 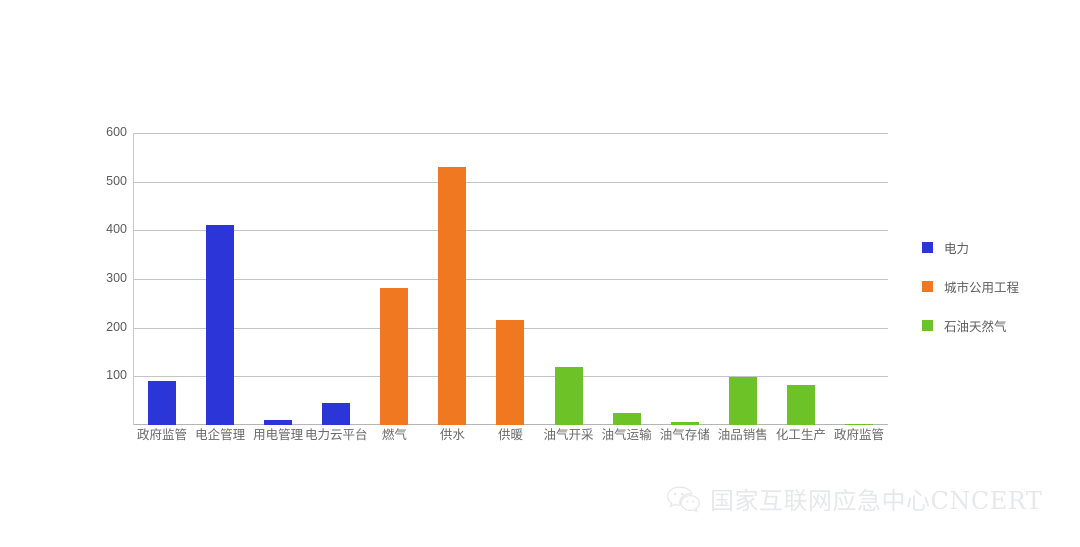 I want to click on legend-label: 电力, so click(x=957, y=249).